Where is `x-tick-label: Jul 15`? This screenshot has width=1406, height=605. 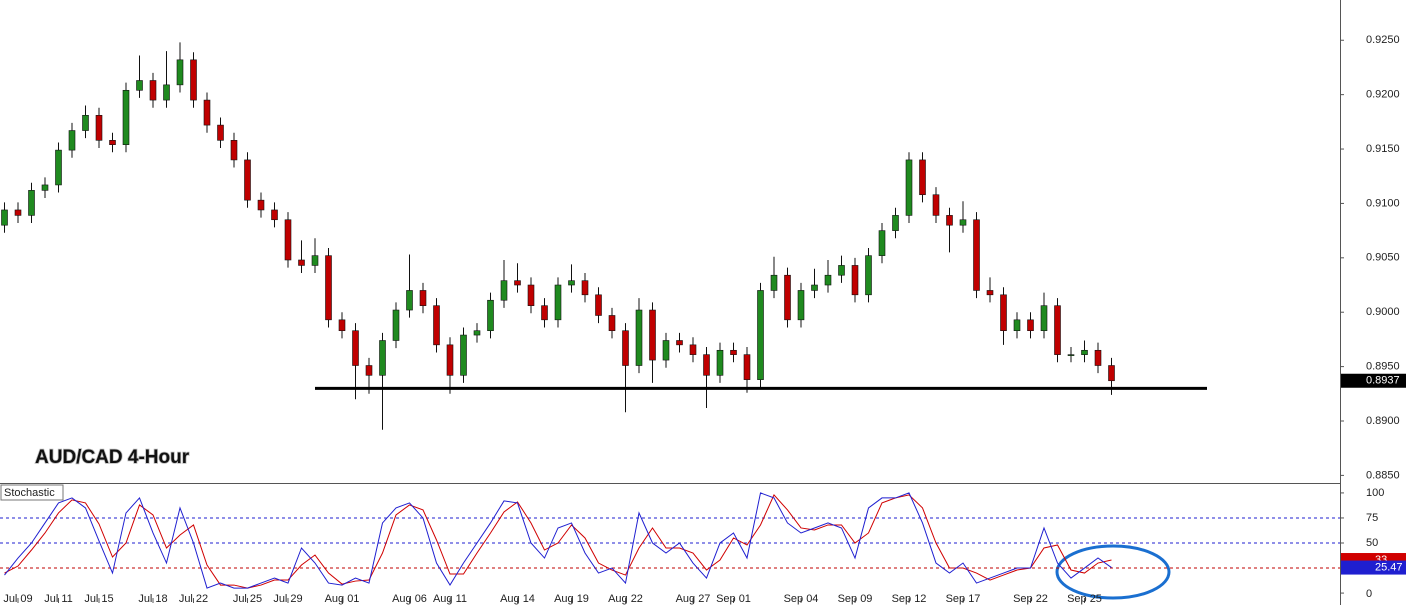
x-tick-label: Jul 15 is located at coordinates (98, 599).